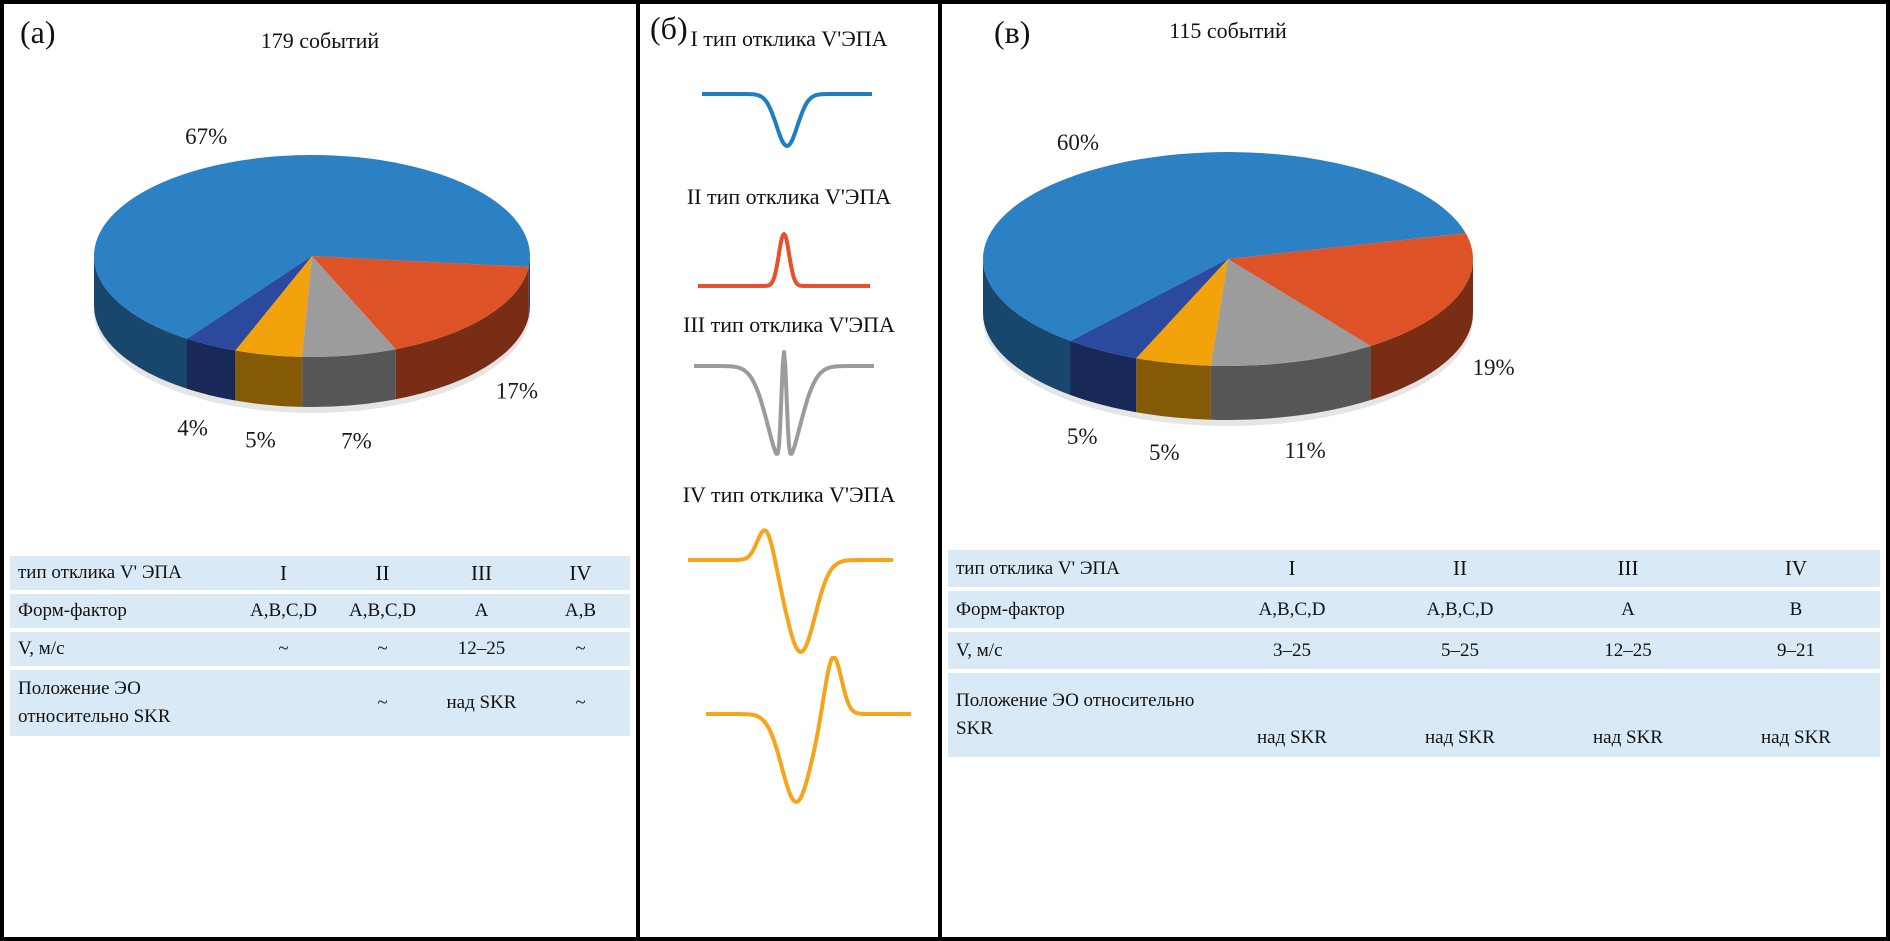 The height and width of the screenshot is (941, 1890). I want to click on table-row: Форм-фактор A,B,C,D A,B,C,D A B, so click(1414, 609).